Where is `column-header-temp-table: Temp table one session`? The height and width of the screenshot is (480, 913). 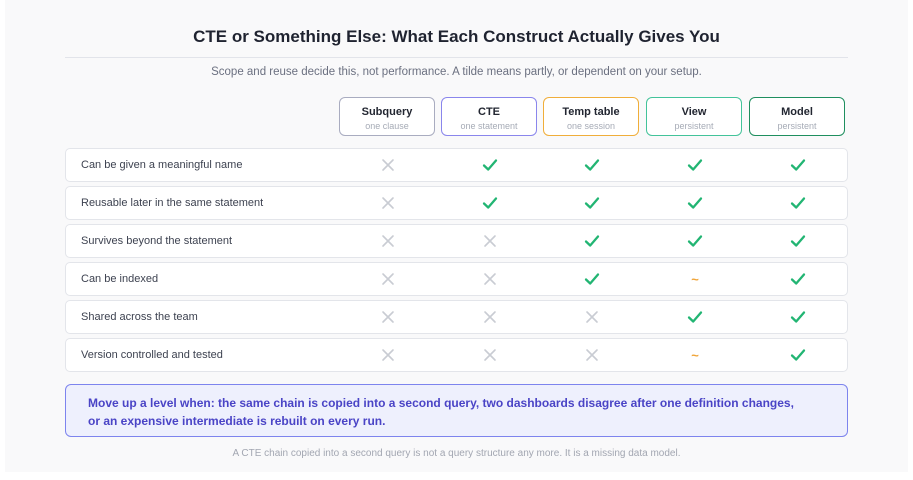 column-header-temp-table: Temp table one session is located at coordinates (591, 116).